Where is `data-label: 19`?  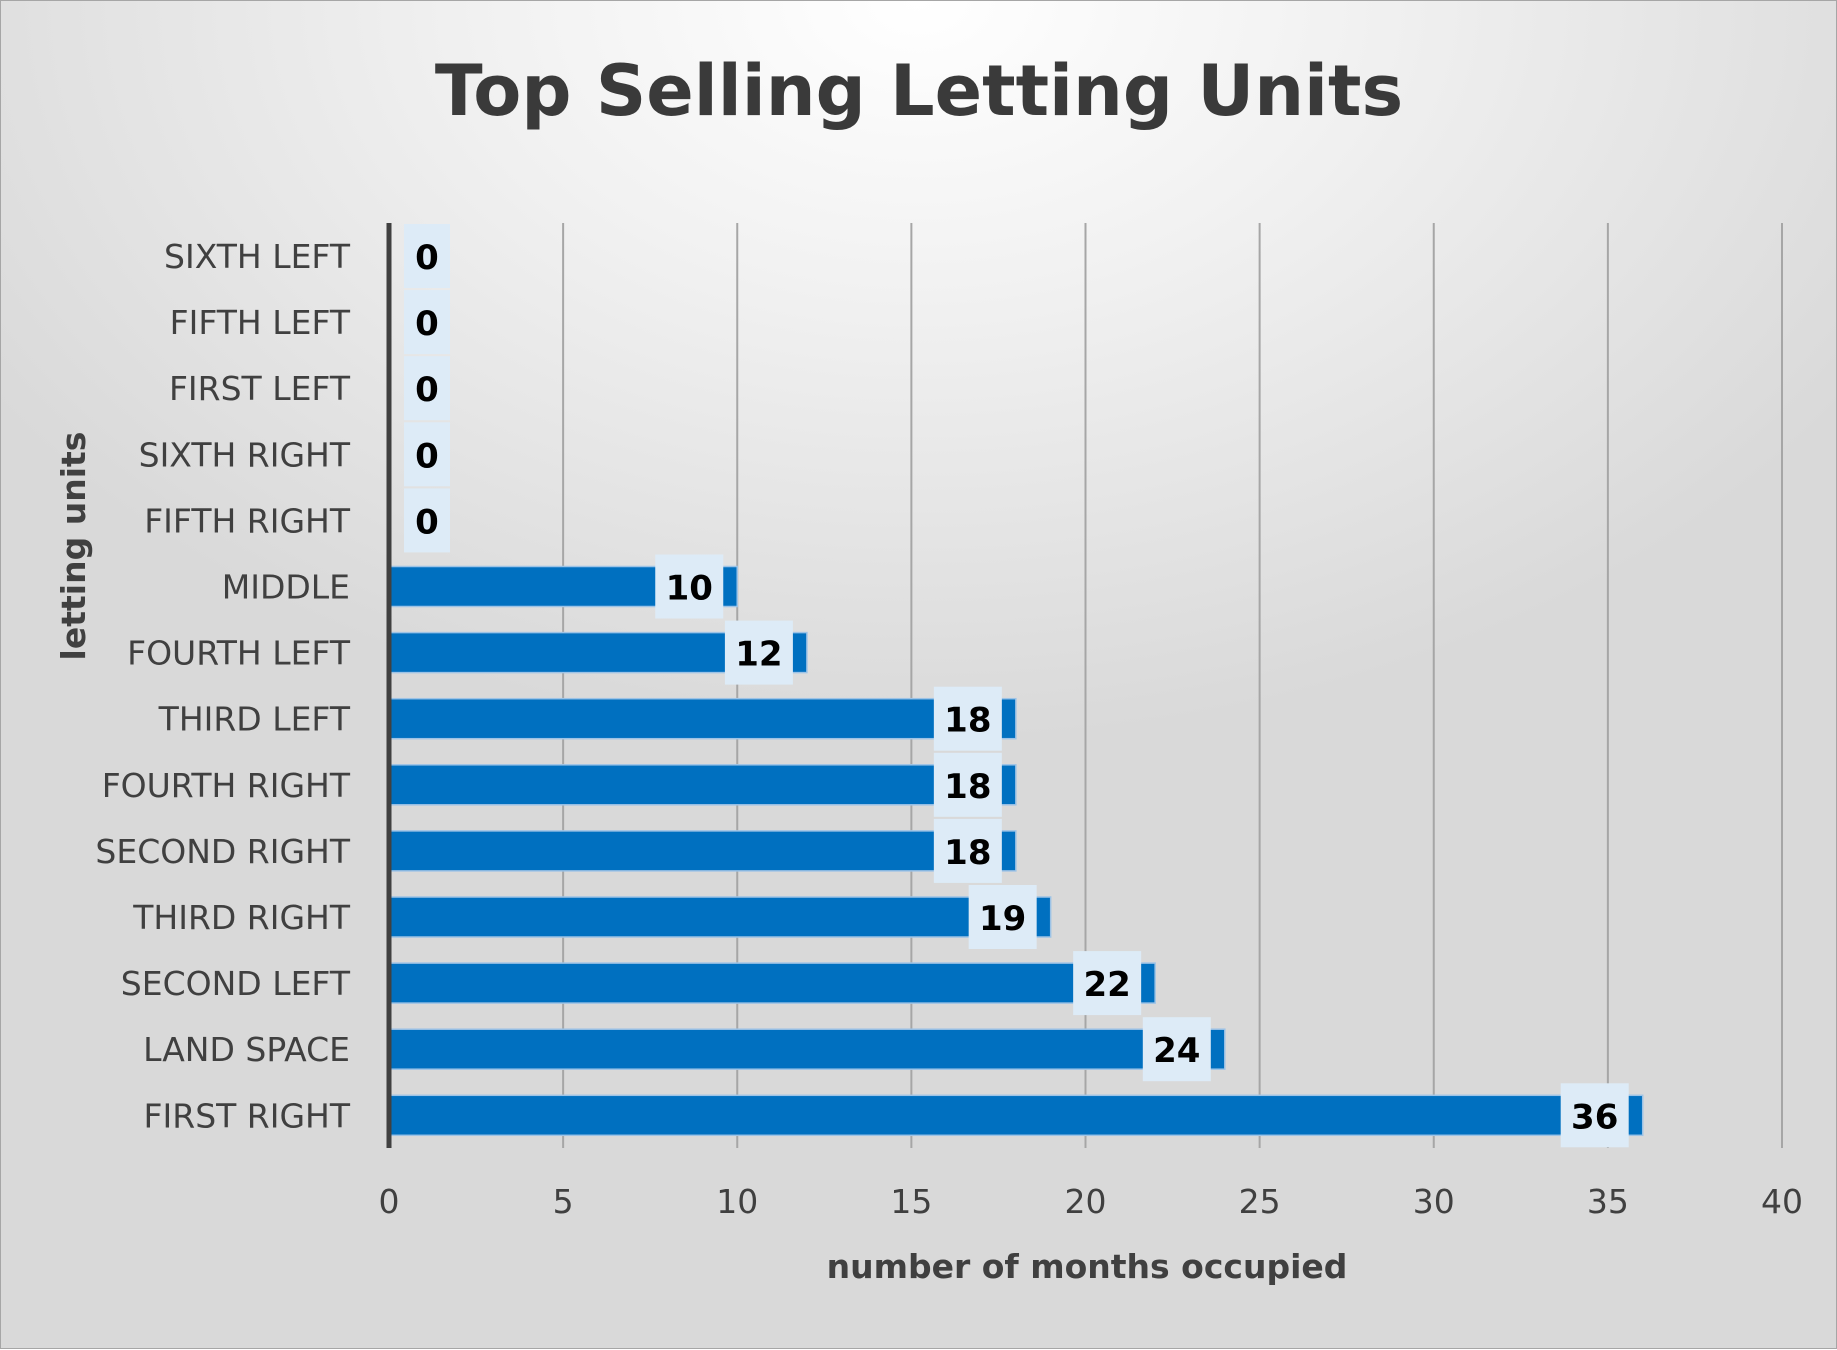 data-label: 19 is located at coordinates (1002, 919).